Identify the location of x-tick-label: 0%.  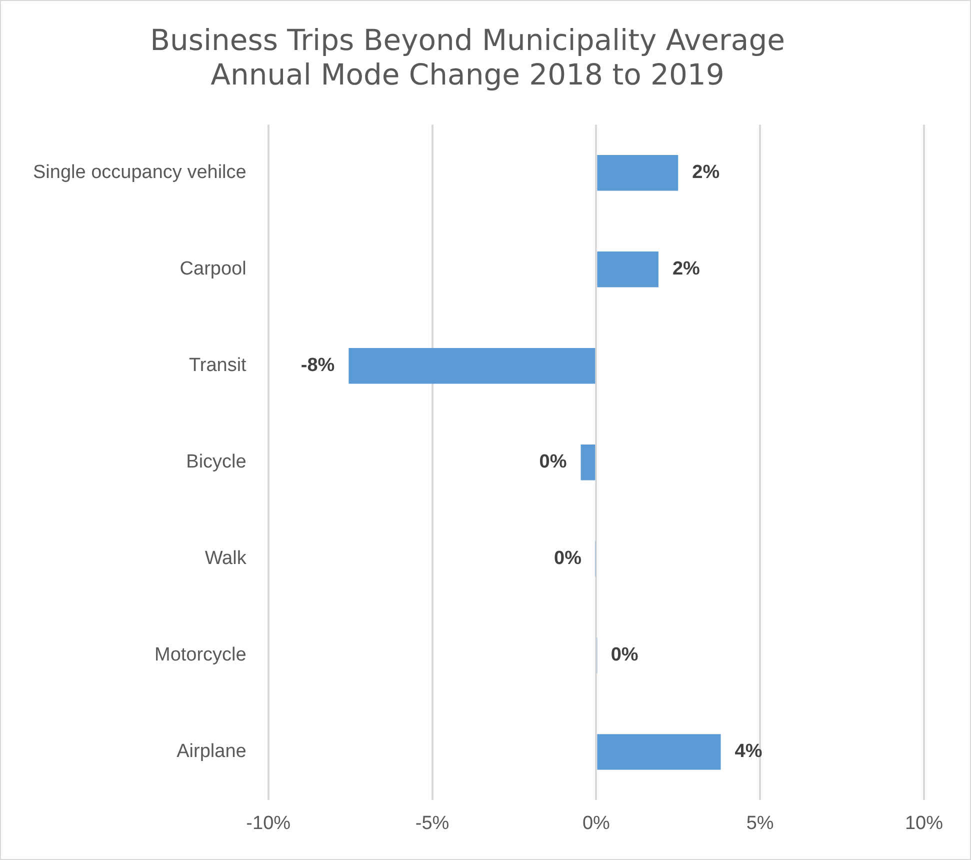
(596, 823).